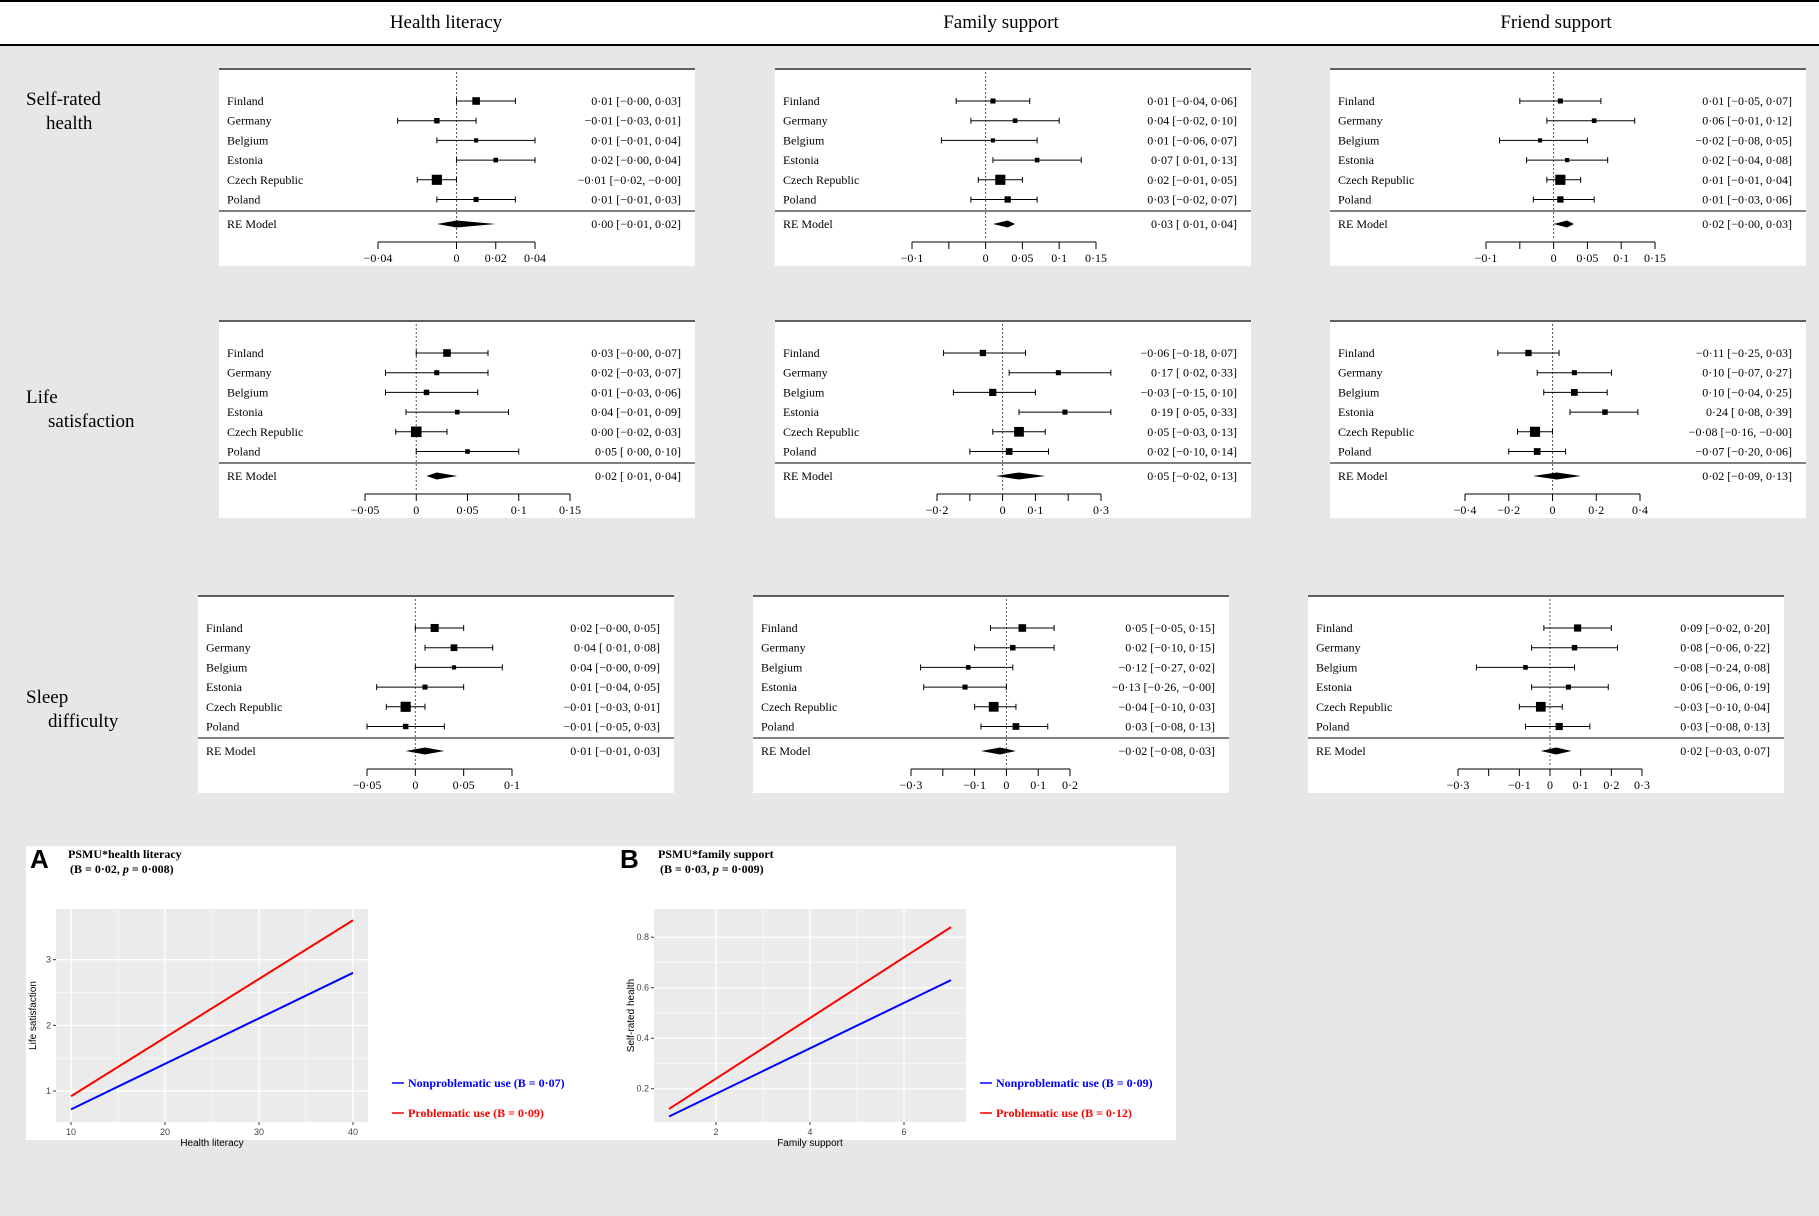 This screenshot has height=1216, width=1819. What do you see at coordinates (48, 1091) in the screenshot?
I see `y-tick-label: 1` at bounding box center [48, 1091].